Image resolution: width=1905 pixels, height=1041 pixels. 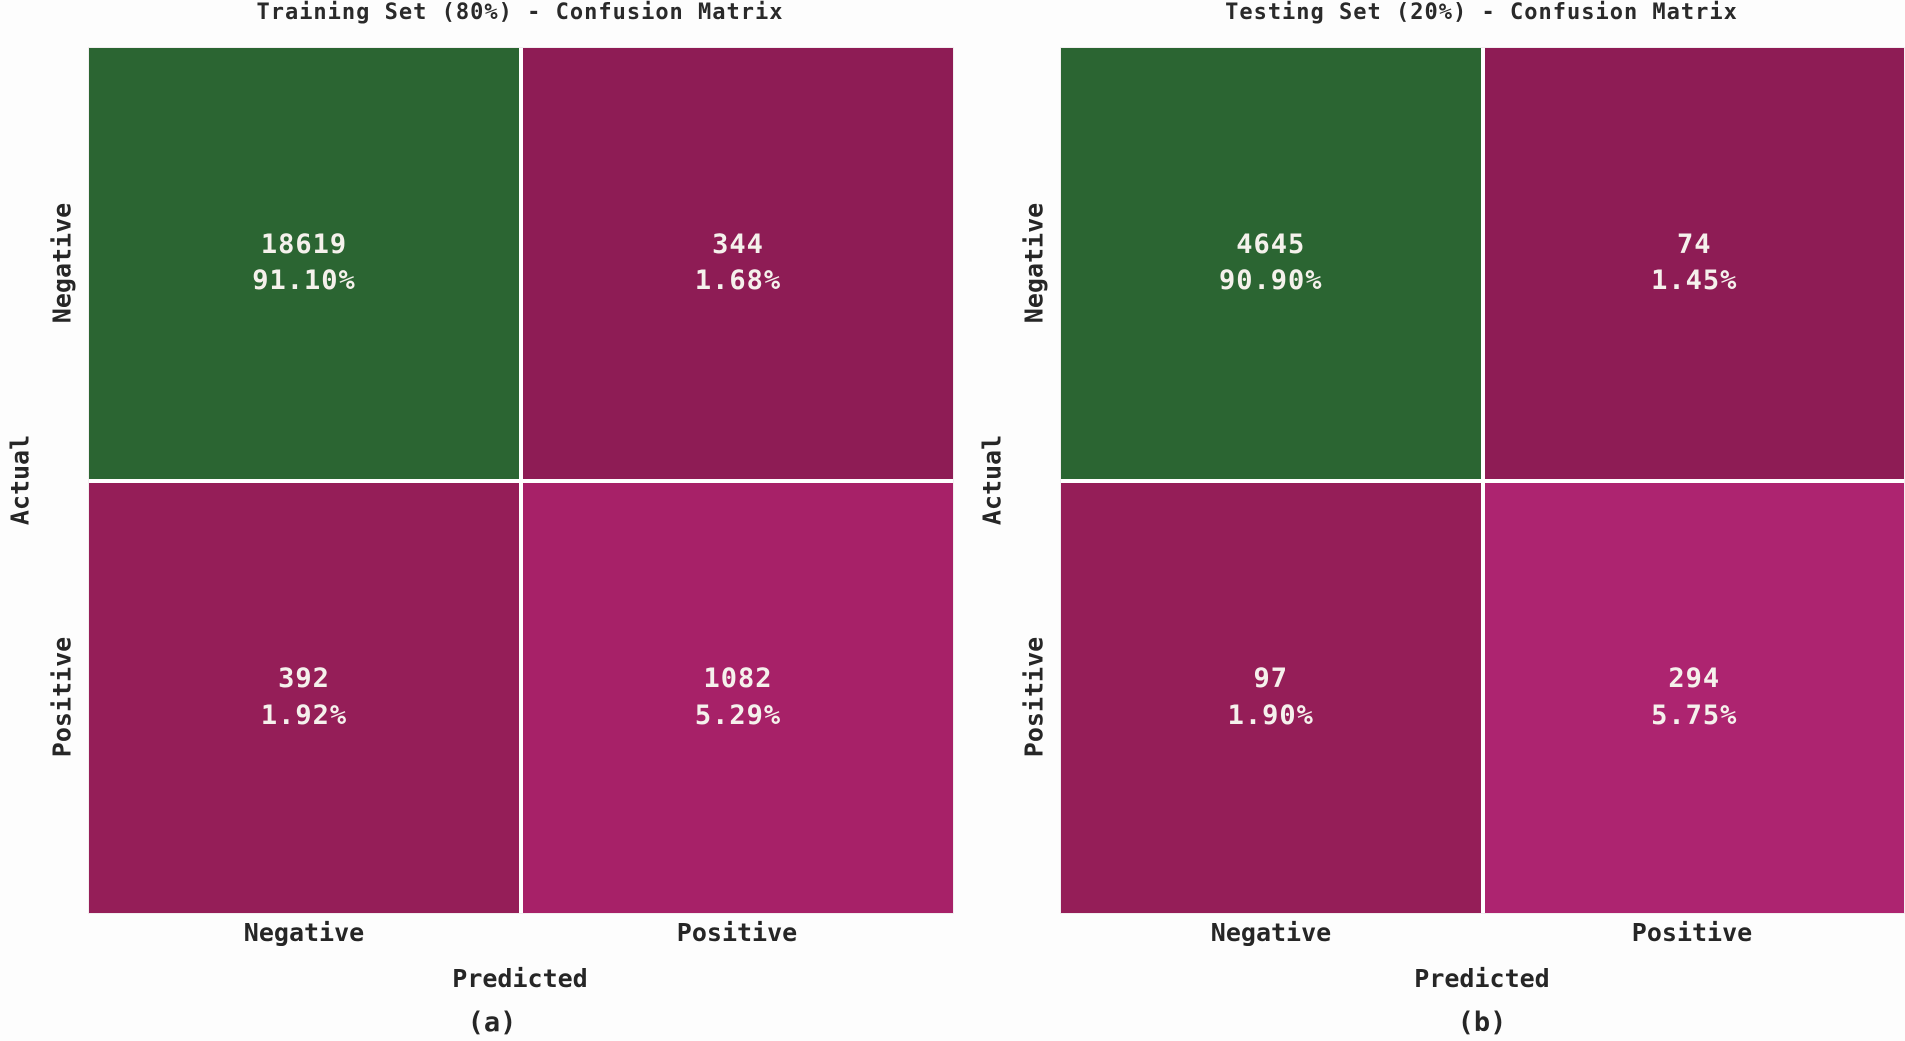 What do you see at coordinates (1034, 263) in the screenshot?
I see `testing-ytick-negative: Negative` at bounding box center [1034, 263].